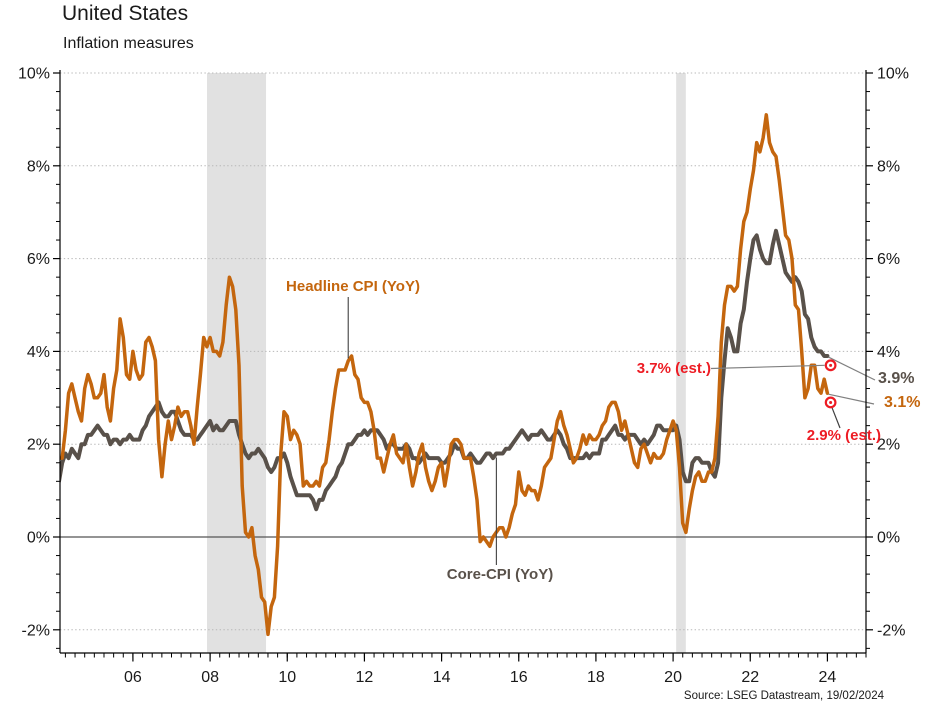  Describe the element at coordinates (125, 13) in the screenshot. I see `chart-title: United States` at that location.